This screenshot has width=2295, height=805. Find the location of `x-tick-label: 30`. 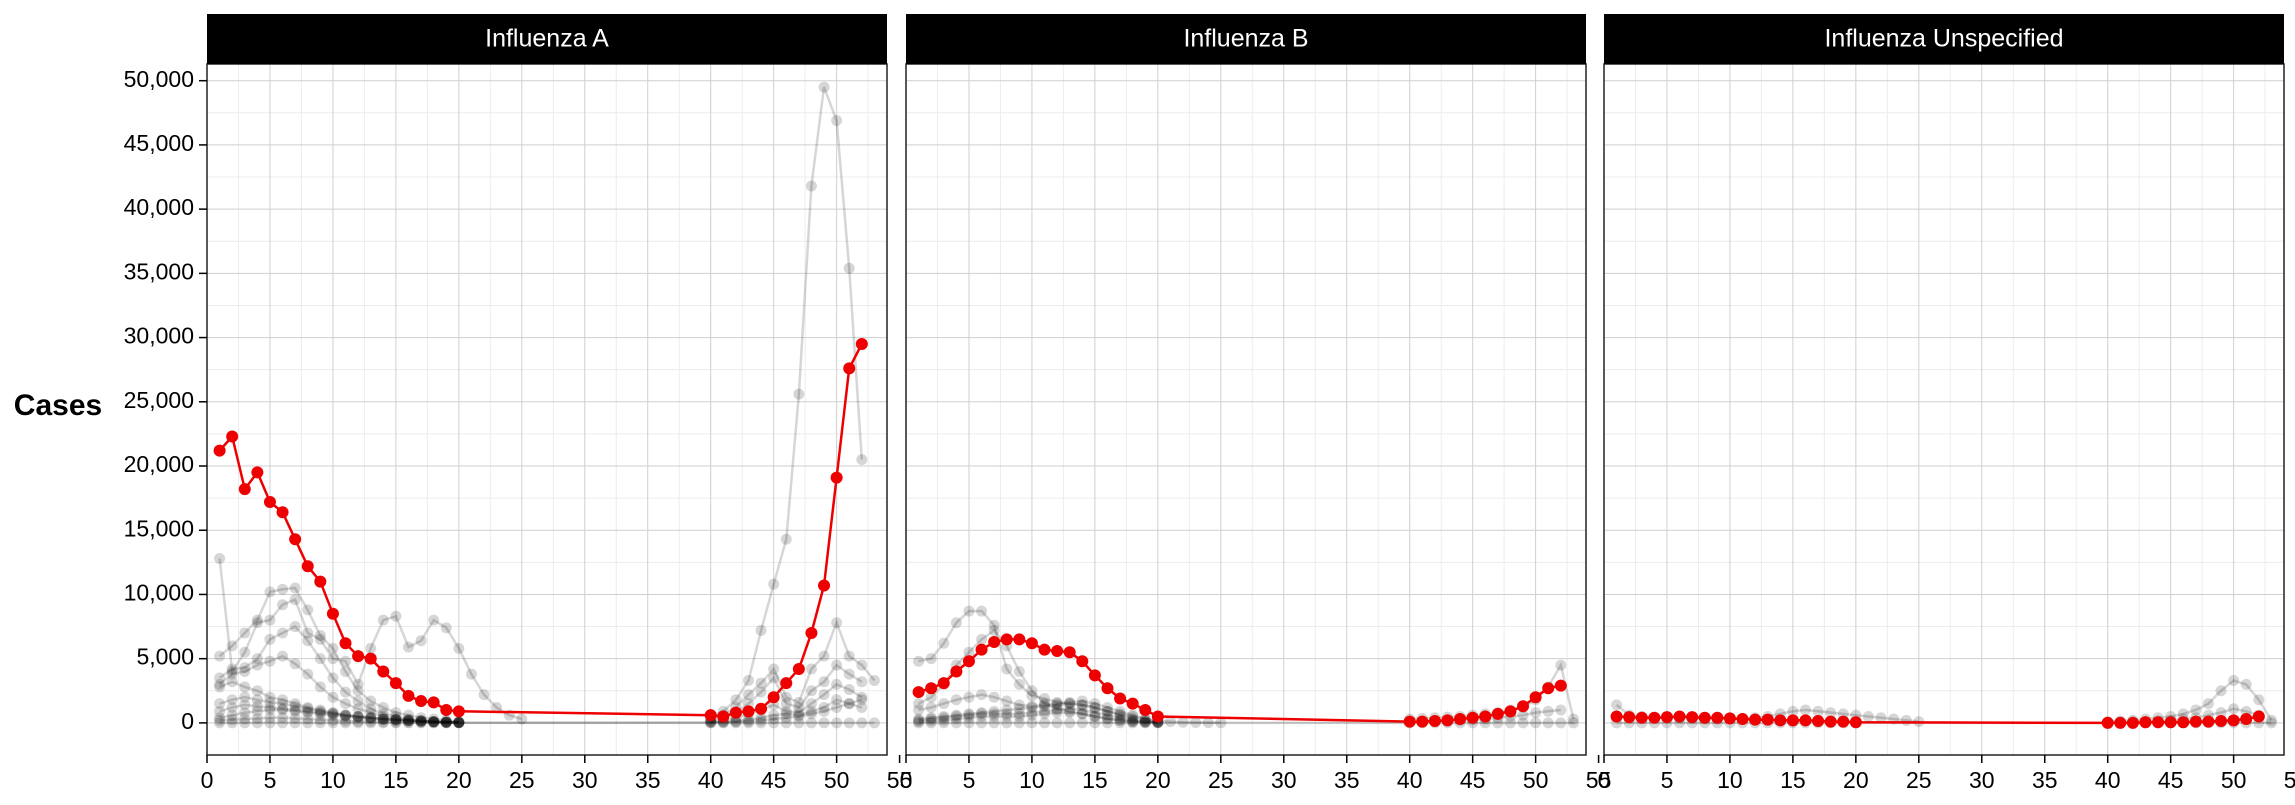

x-tick-label: 30 is located at coordinates (1284, 780).